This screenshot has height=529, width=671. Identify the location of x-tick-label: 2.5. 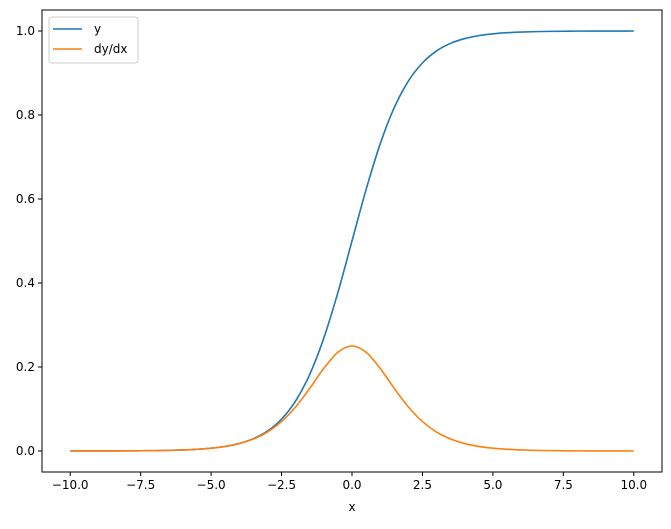
(422, 485).